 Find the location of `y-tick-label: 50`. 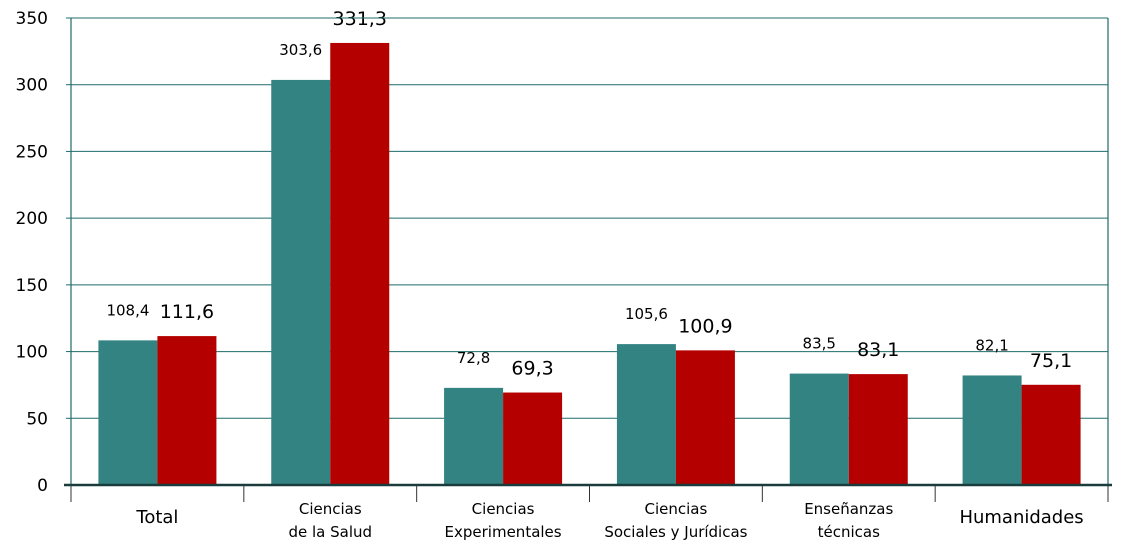

y-tick-label: 50 is located at coordinates (37, 419).